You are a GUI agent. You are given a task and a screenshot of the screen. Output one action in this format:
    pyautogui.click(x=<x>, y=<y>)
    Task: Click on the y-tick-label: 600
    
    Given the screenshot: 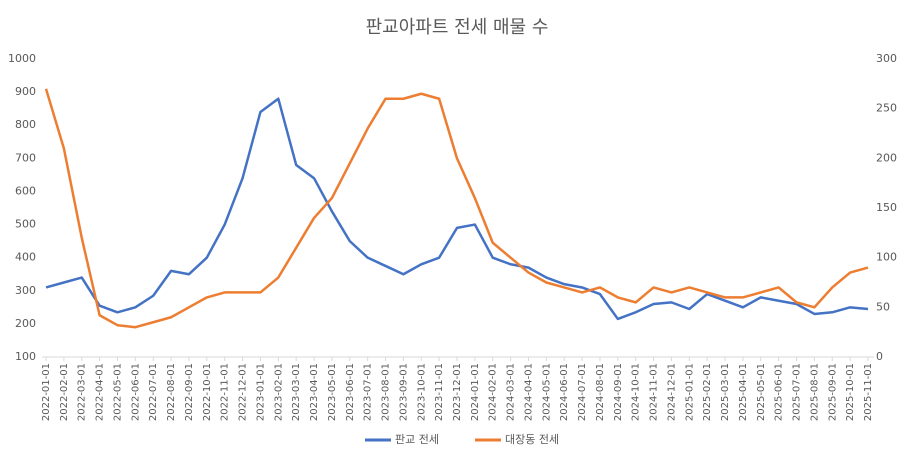 What is the action you would take?
    pyautogui.click(x=25, y=190)
    